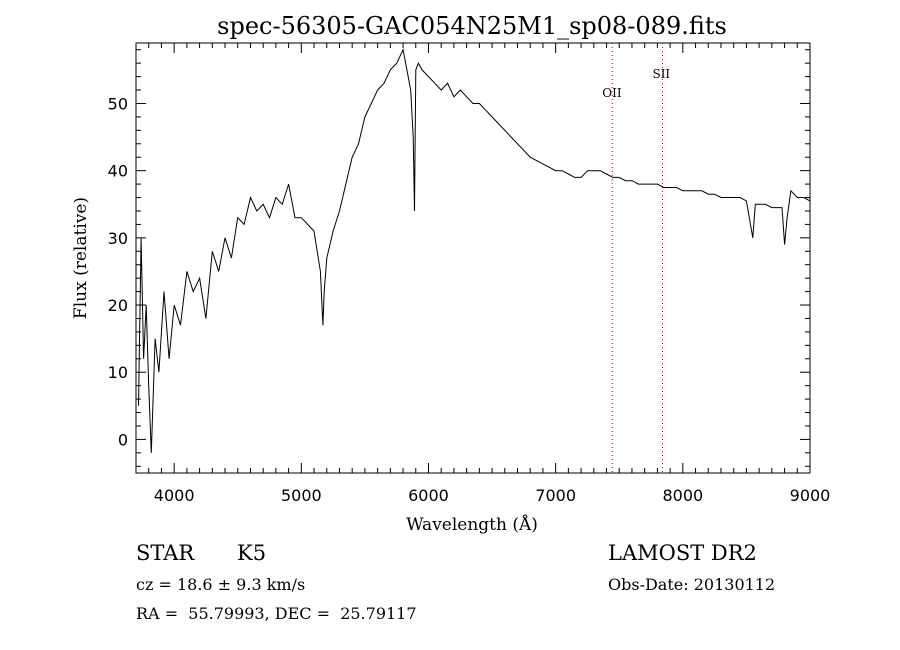 The width and height of the screenshot is (900, 650). What do you see at coordinates (123, 439) in the screenshot?
I see `y-tick-label: 0` at bounding box center [123, 439].